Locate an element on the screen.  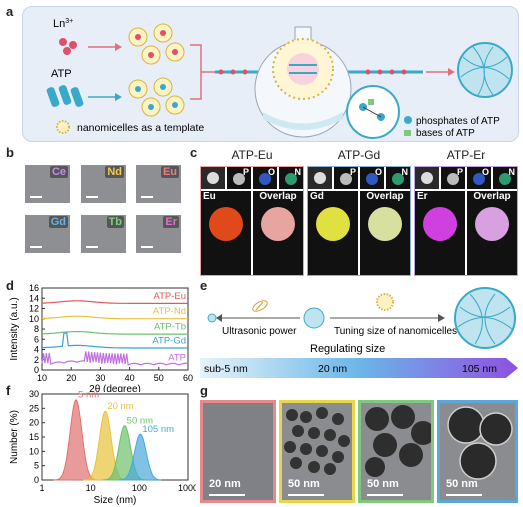
legend-bases: bases of ATP is located at coordinates (445, 133).